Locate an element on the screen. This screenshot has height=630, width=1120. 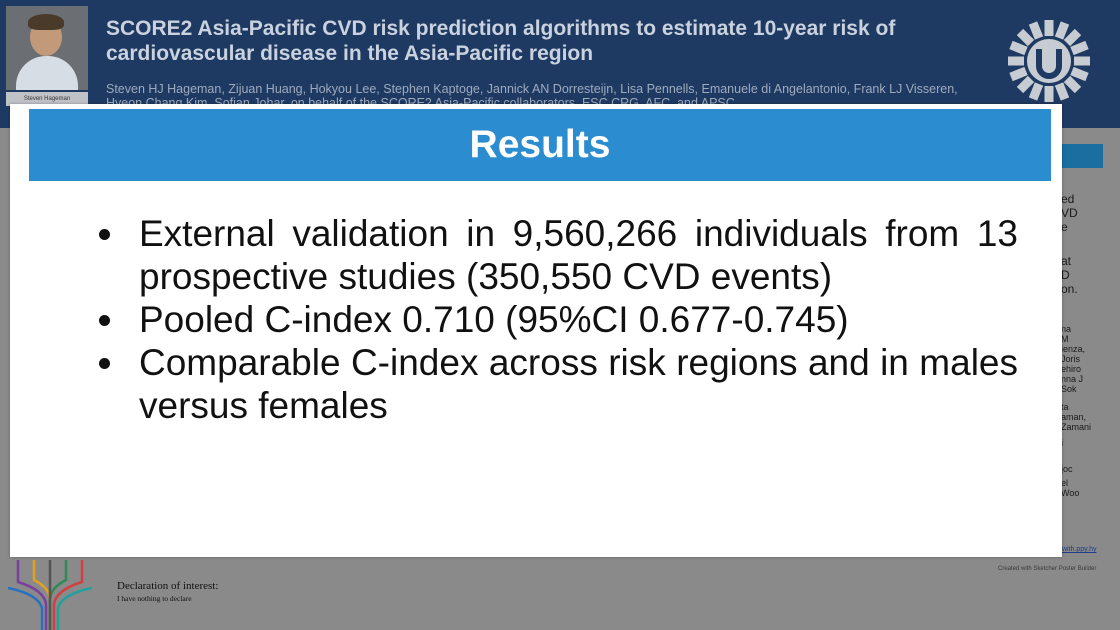
slide-header: Results is located at coordinates (540, 145).